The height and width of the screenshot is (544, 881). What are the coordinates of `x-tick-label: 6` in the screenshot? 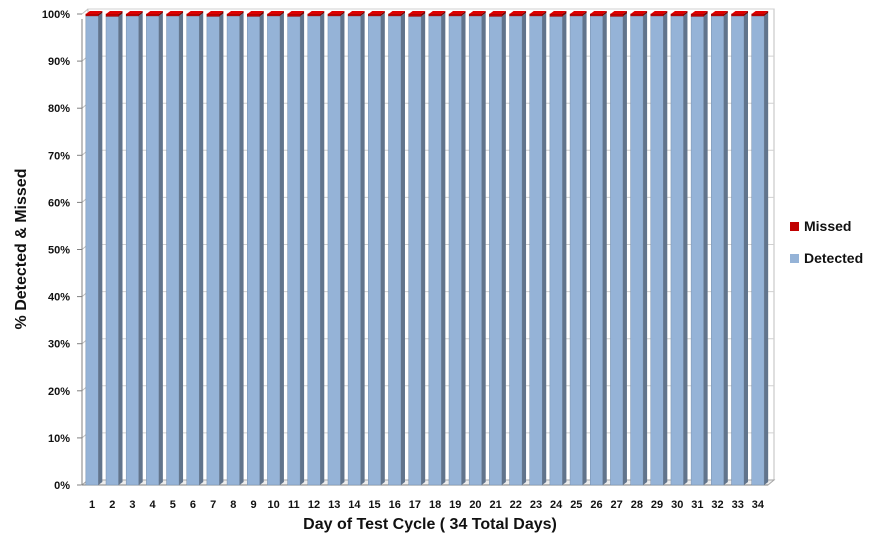 It's located at (193, 505).